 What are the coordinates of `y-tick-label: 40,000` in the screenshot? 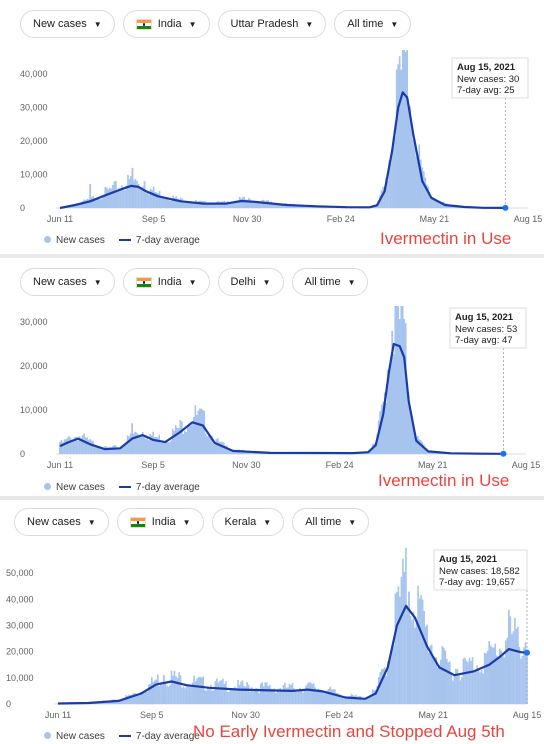 It's located at (34, 74).